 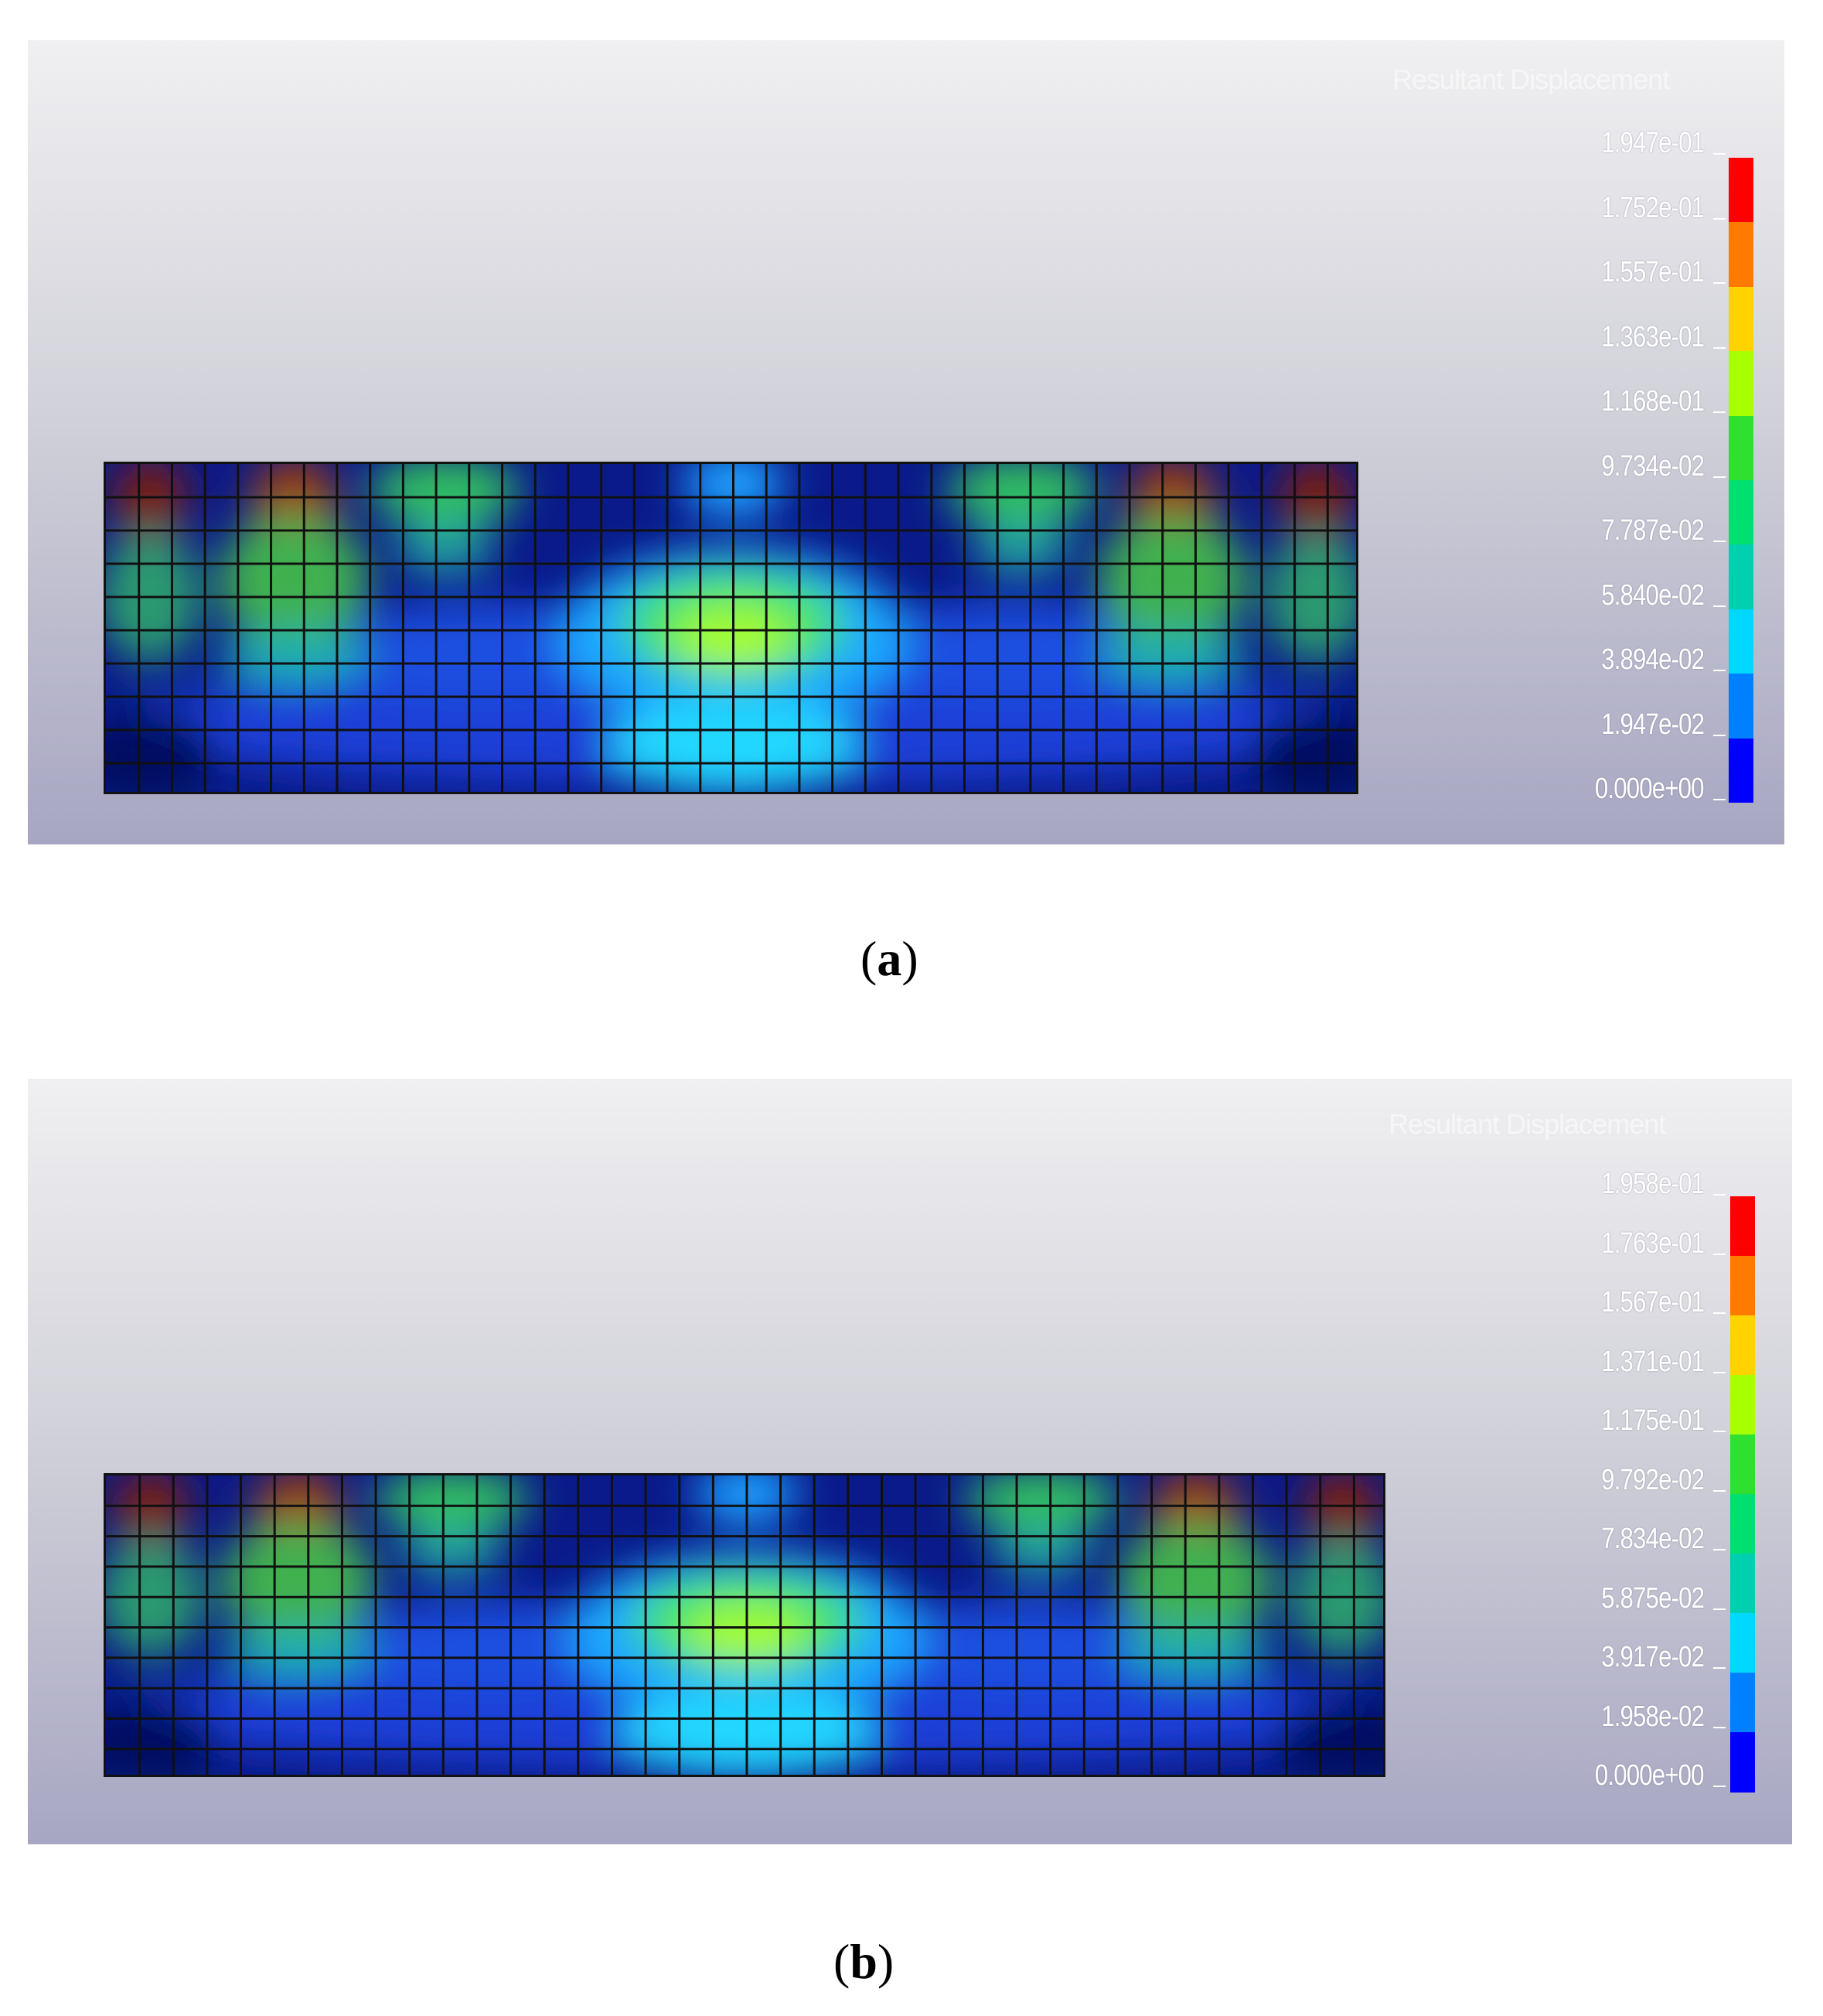 What do you see at coordinates (863, 1961) in the screenshot?
I see `caption-b: (b)` at bounding box center [863, 1961].